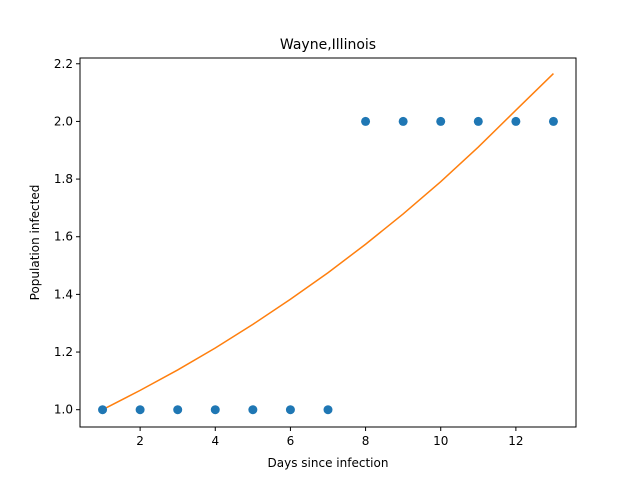 The height and width of the screenshot is (480, 640). What do you see at coordinates (63, 179) in the screenshot?
I see `y-tick-label: 1.8` at bounding box center [63, 179].